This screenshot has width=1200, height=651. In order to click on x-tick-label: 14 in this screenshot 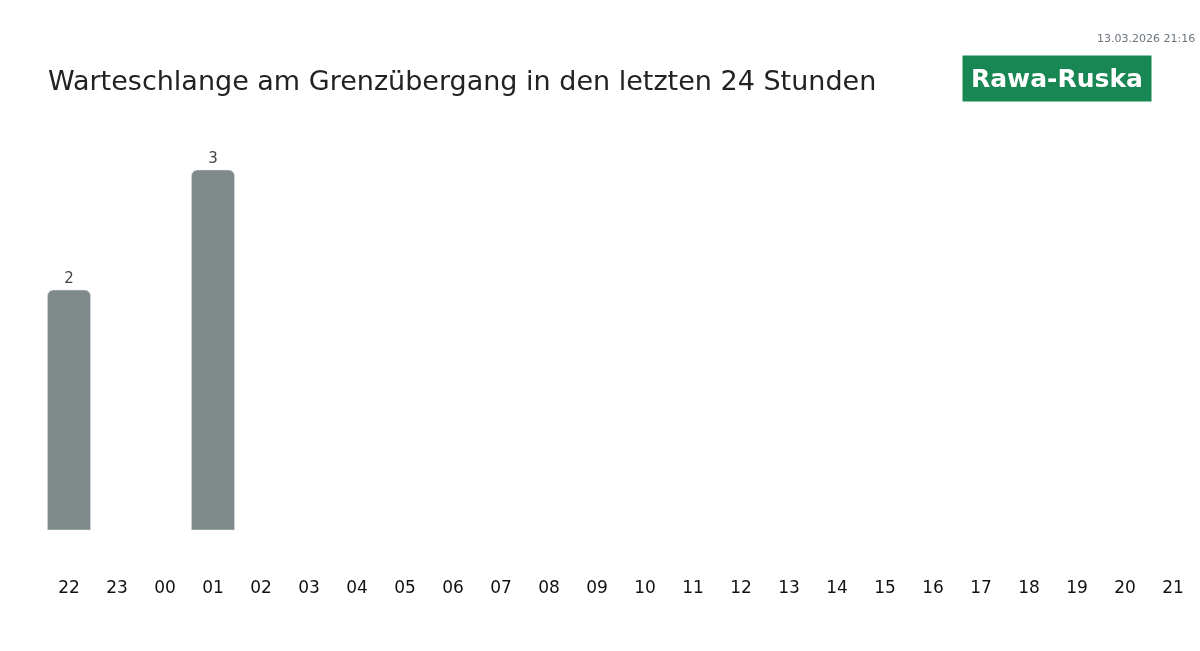, I will do `click(837, 587)`.